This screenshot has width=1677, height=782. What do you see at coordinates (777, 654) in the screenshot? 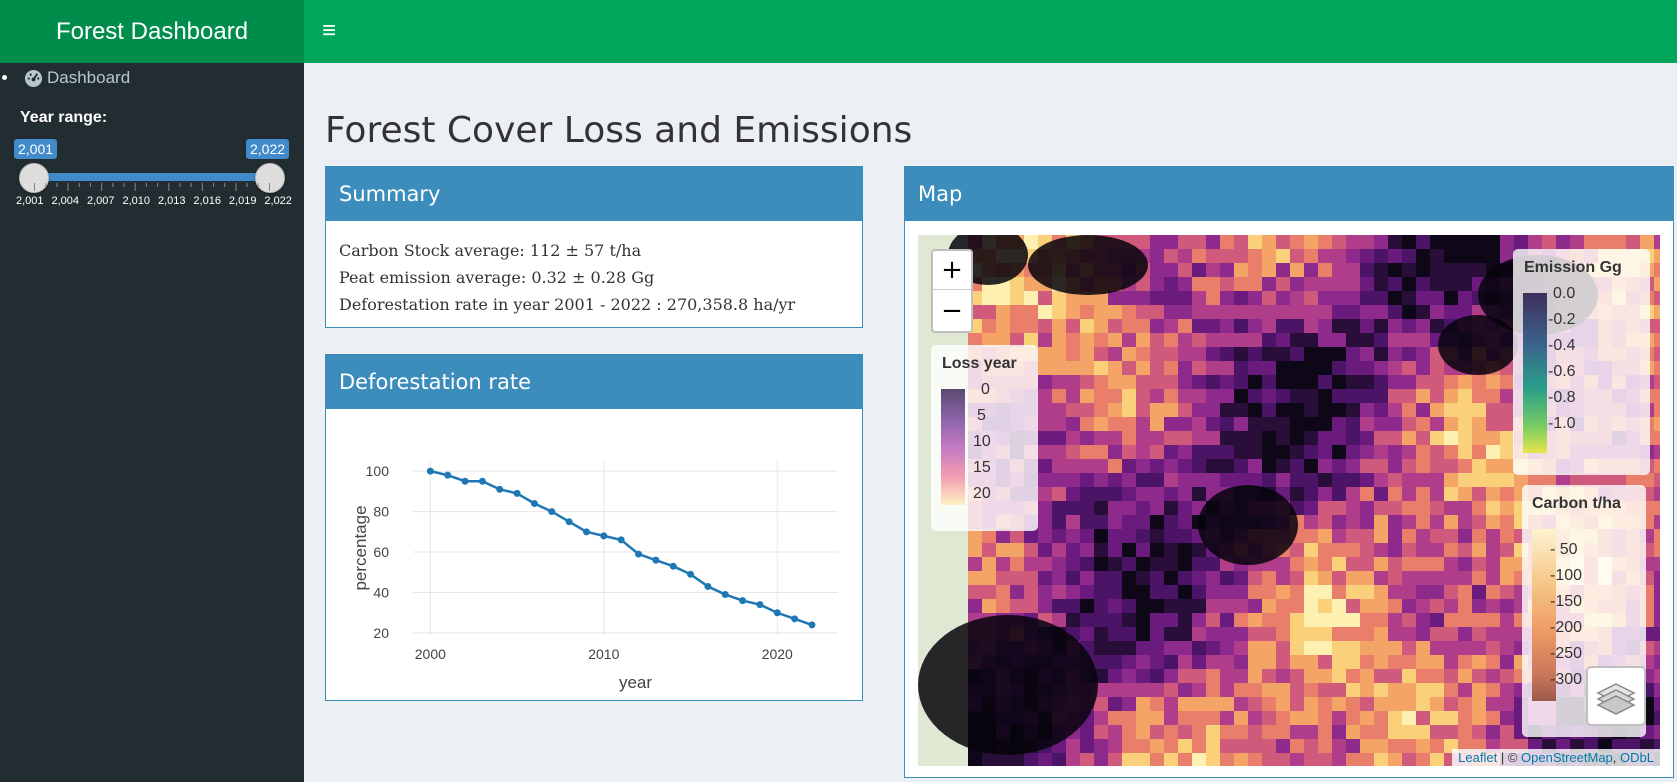
I see `x-tick-label: 2020` at bounding box center [777, 654].